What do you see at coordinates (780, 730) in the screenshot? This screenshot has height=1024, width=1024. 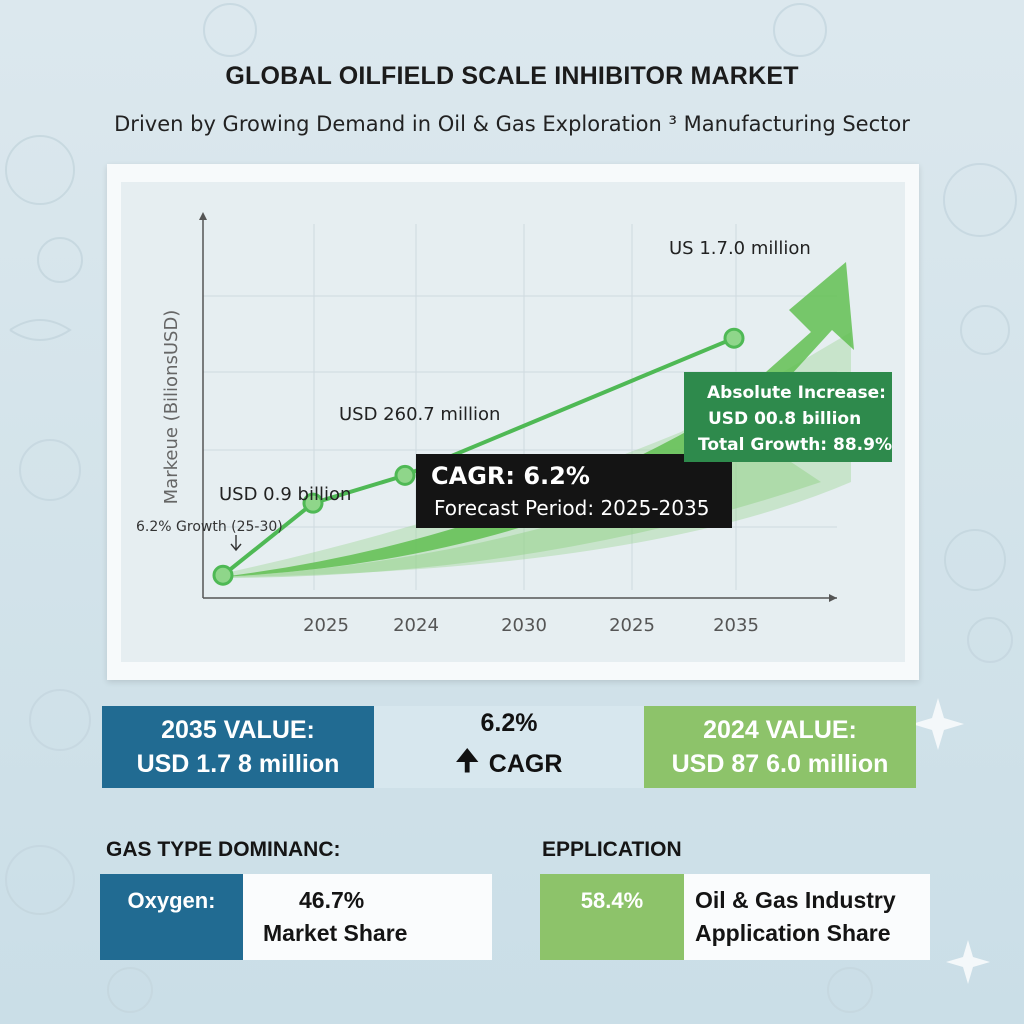 I see `stat-2024-heading: 2024 VALUE:` at bounding box center [780, 730].